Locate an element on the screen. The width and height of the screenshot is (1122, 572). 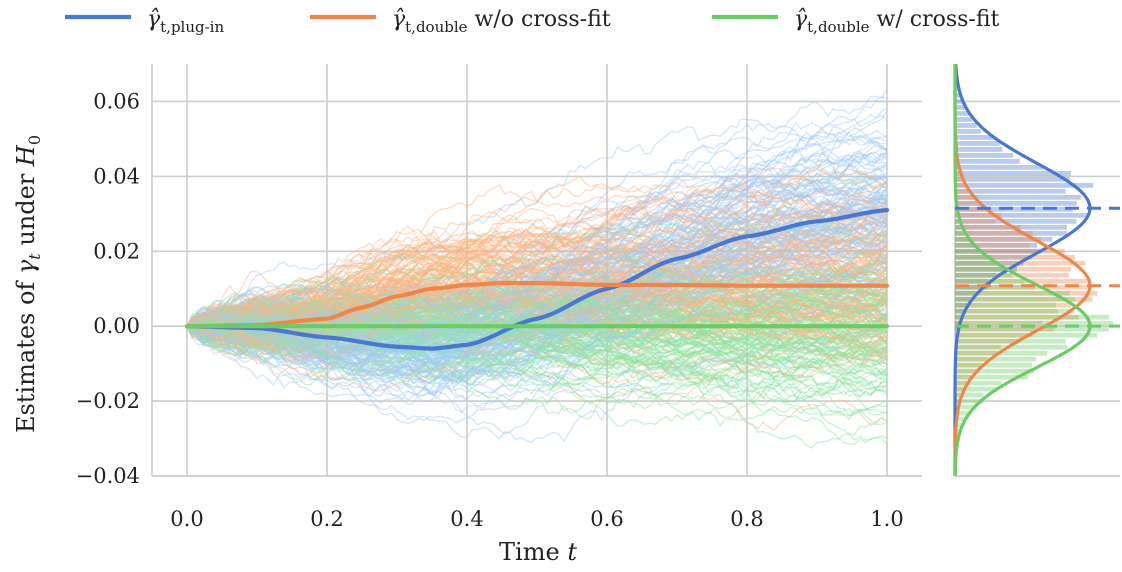
legend-label-0: γ̂t,plug-in is located at coordinates (185, 21).